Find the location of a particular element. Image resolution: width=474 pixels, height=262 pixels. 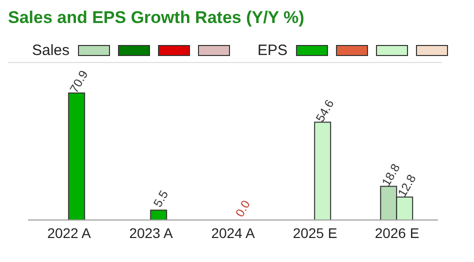

x-tick-label: 2022 A is located at coordinates (69, 232).